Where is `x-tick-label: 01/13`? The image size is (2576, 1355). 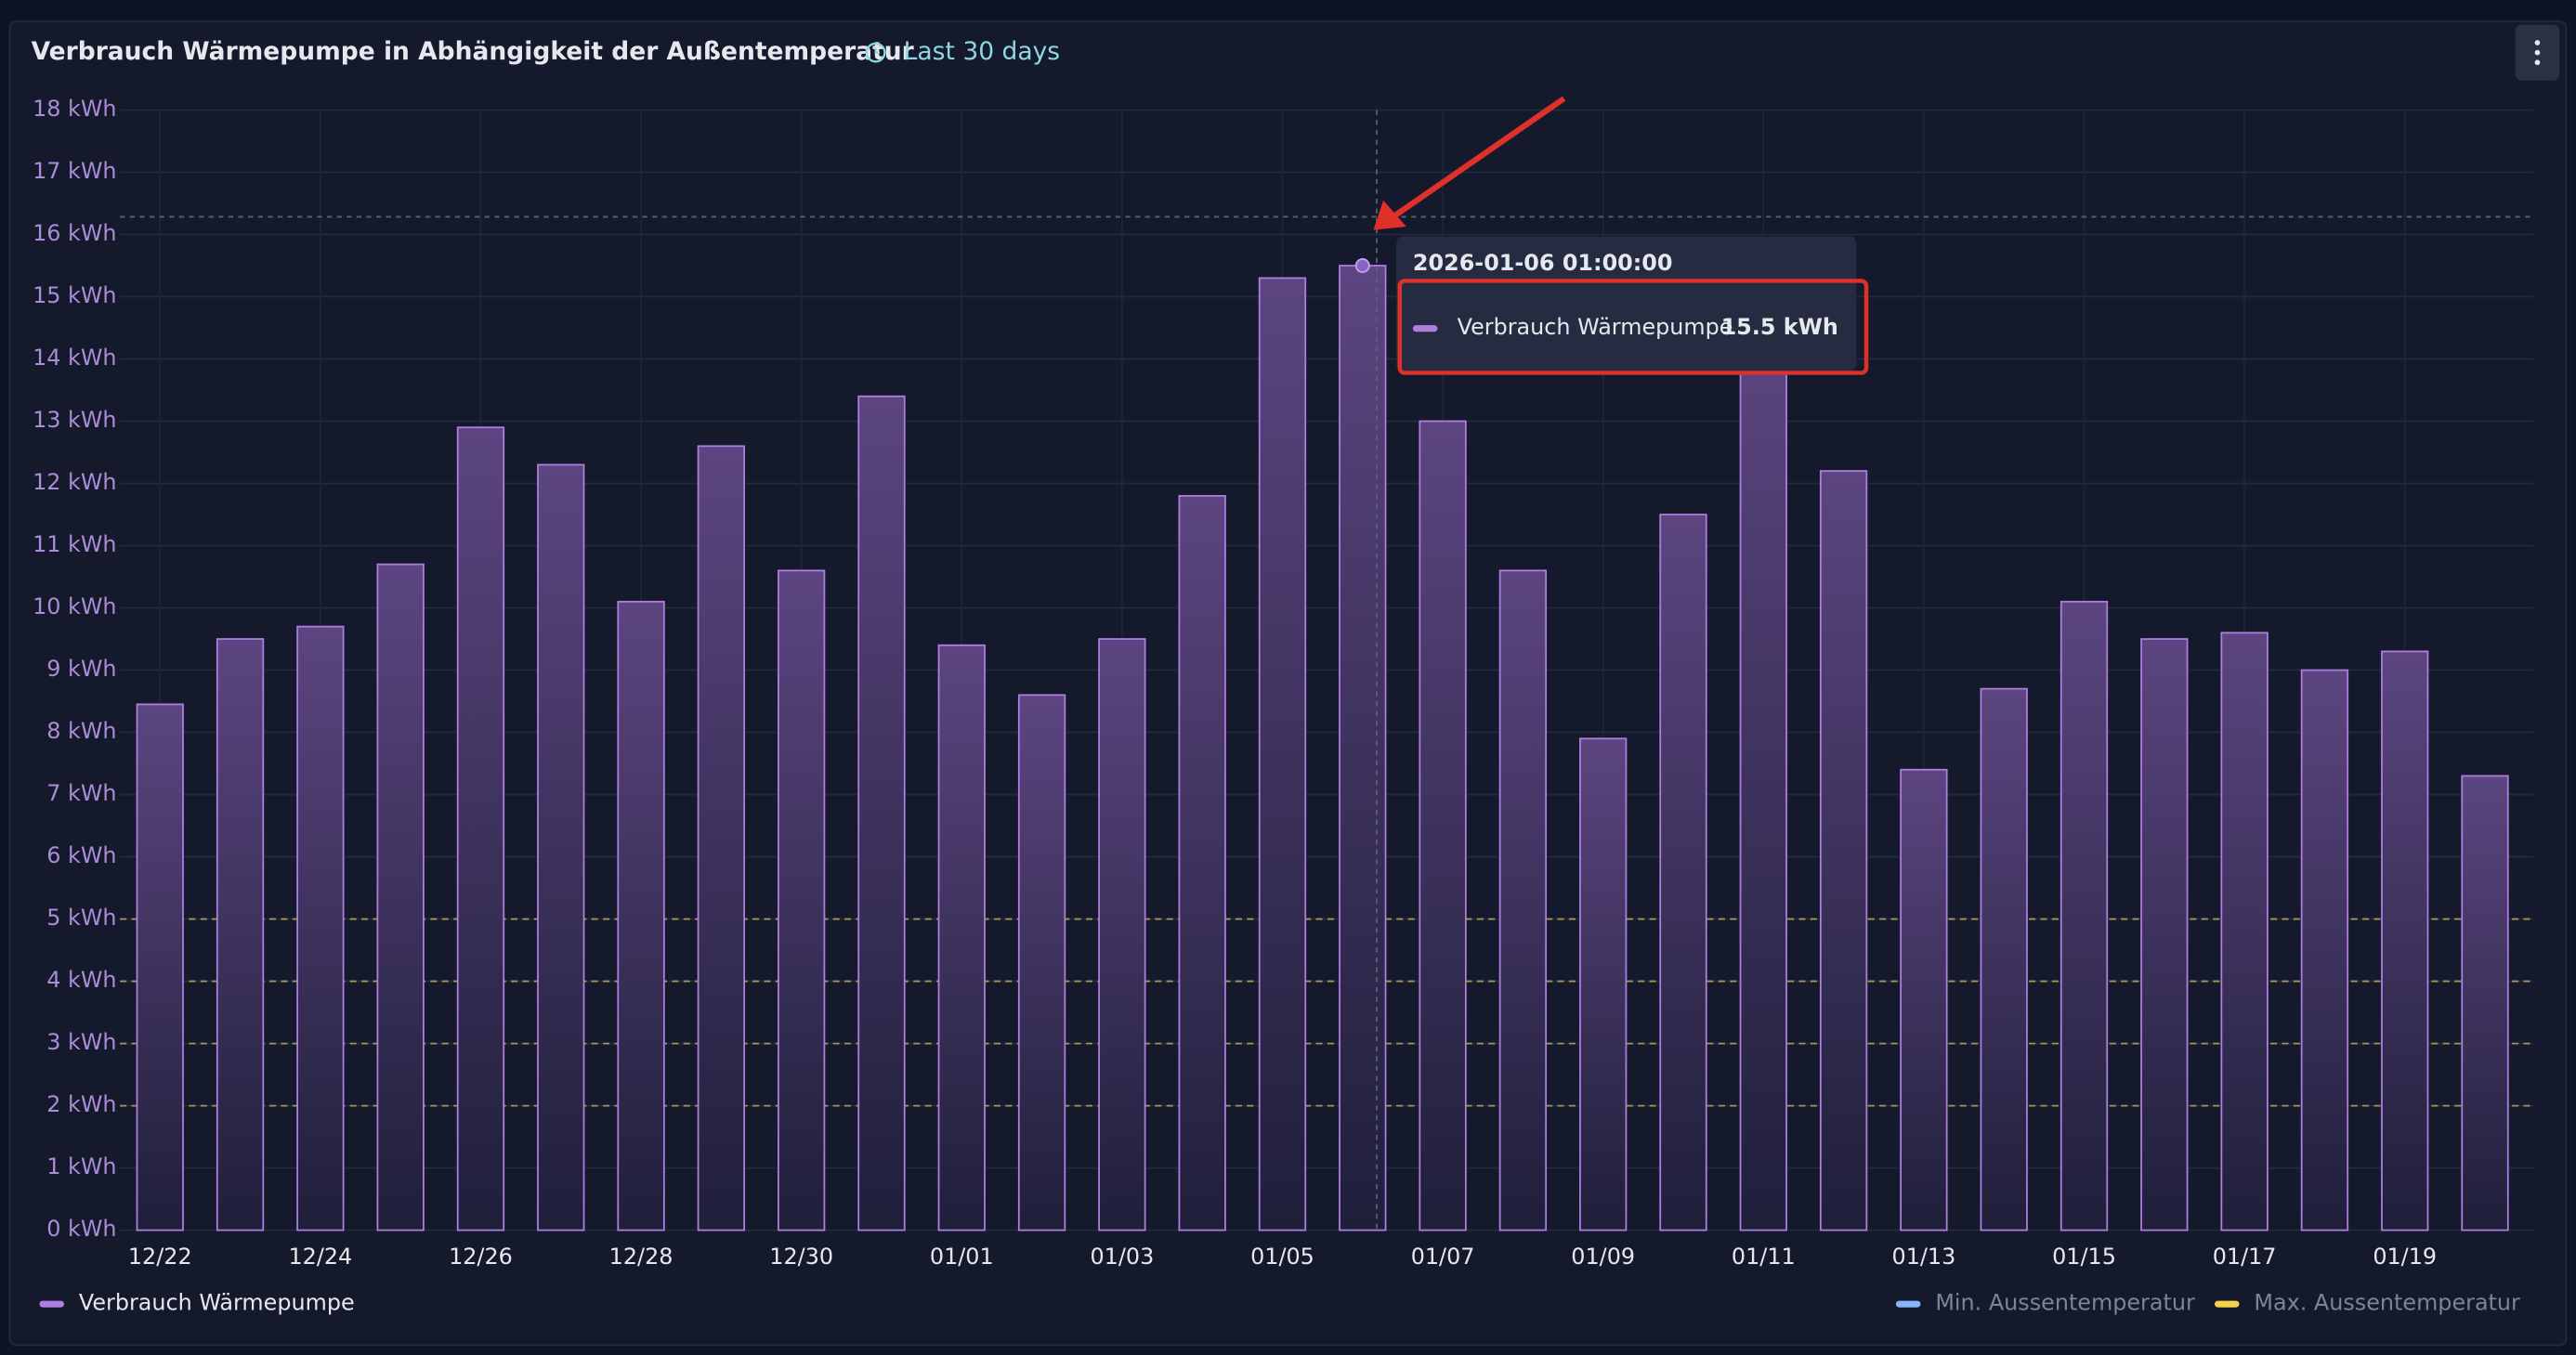 x-tick-label: 01/13 is located at coordinates (1924, 1257).